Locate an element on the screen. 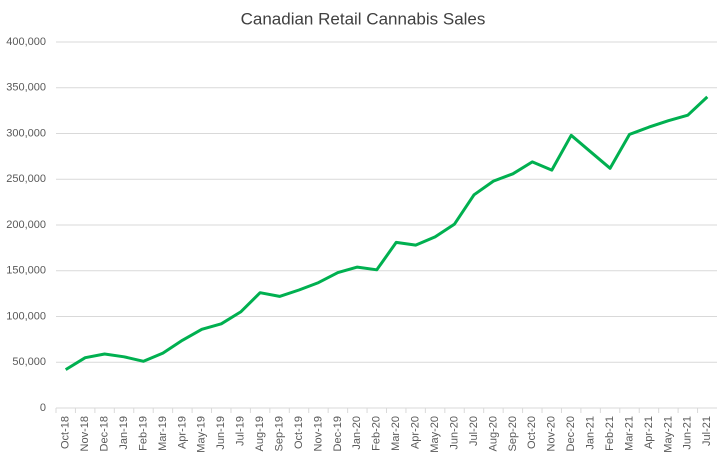 Image resolution: width=727 pixels, height=460 pixels. y-tick-label: 200,000 is located at coordinates (26, 225).